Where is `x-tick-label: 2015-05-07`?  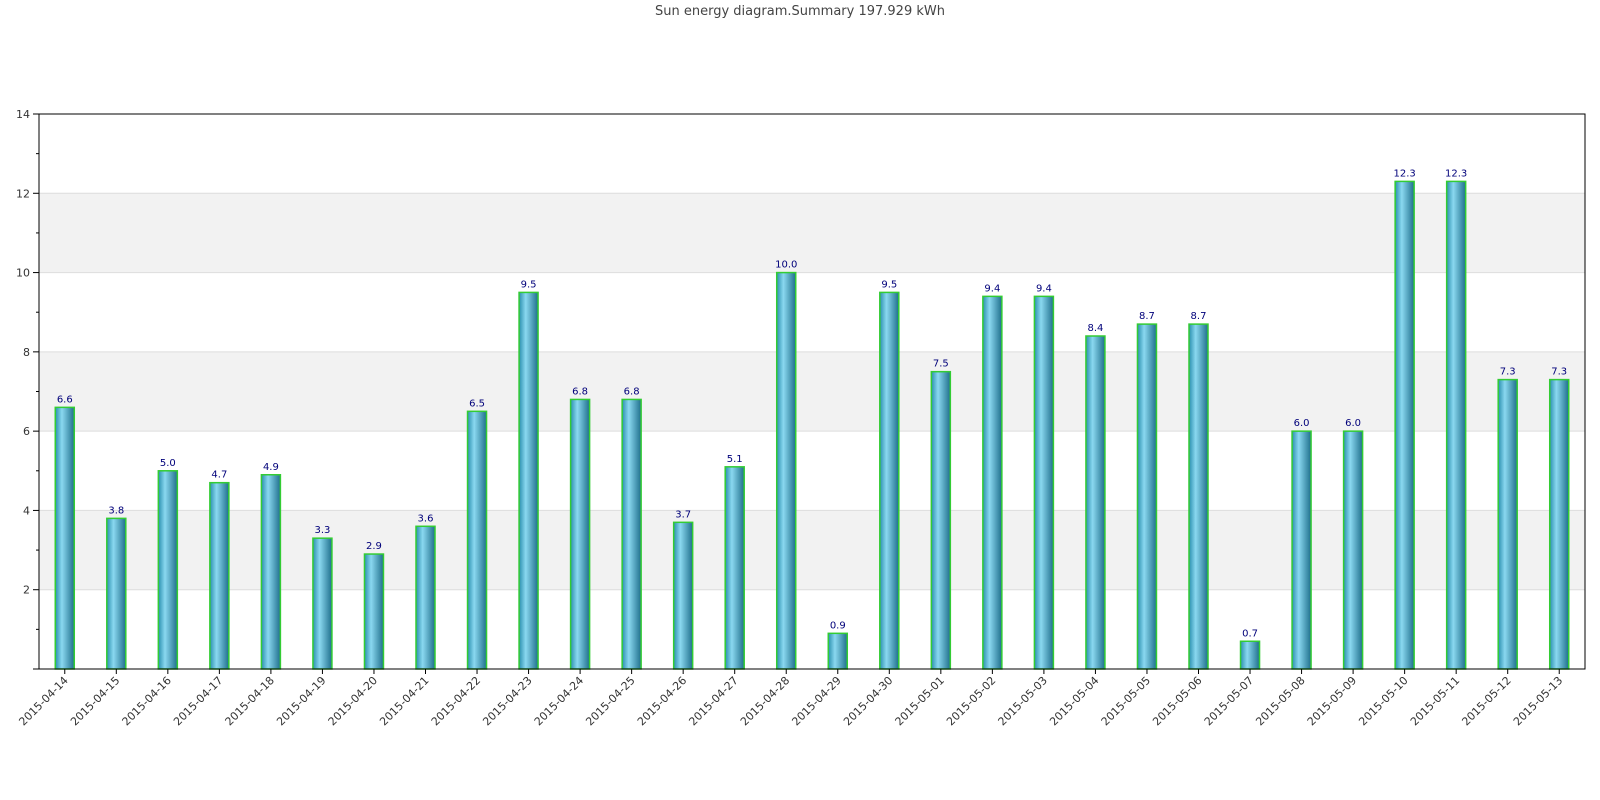 x-tick-label: 2015-05-07 is located at coordinates (1229, 701).